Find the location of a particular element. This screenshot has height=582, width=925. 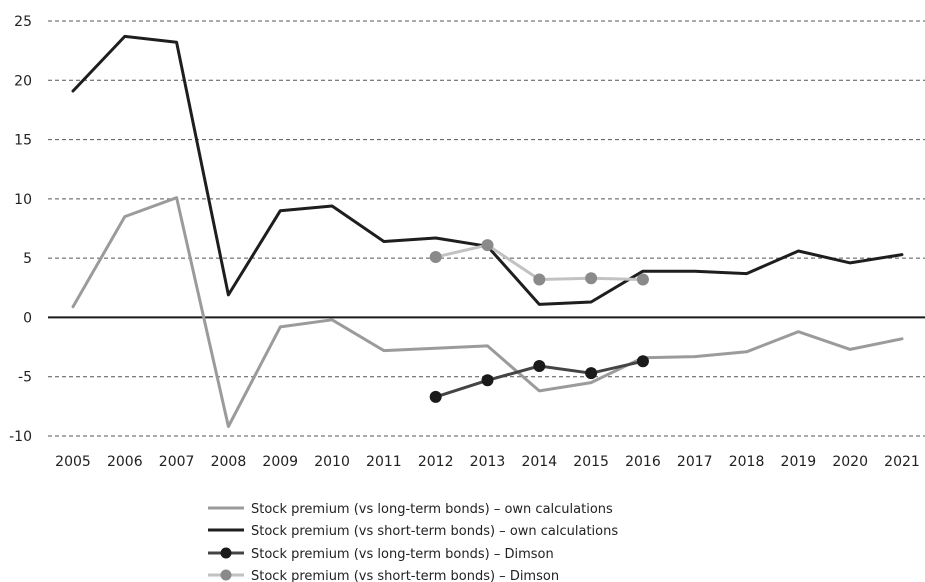

x-tick-label: 2016 is located at coordinates (643, 462).